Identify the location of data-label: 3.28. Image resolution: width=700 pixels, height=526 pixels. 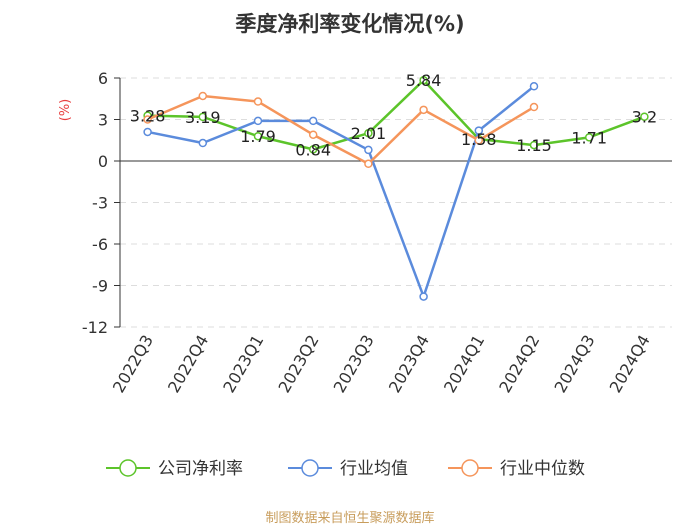
(148, 116).